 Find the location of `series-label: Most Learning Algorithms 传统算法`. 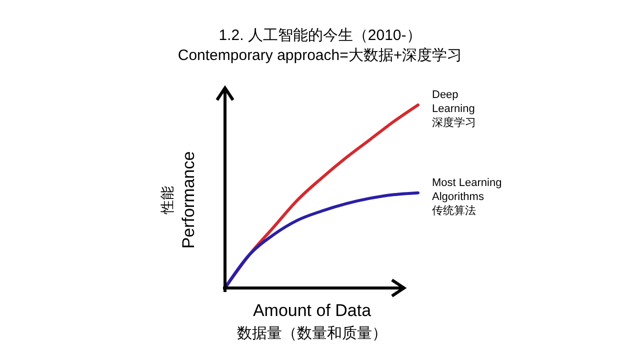

series-label: Most Learning Algorithms 传统算法 is located at coordinates (467, 196).